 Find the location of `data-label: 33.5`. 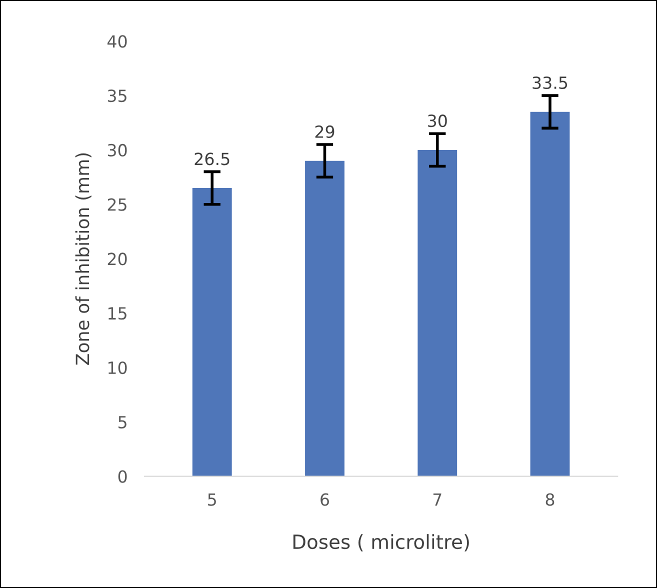

data-label: 33.5 is located at coordinates (550, 83).